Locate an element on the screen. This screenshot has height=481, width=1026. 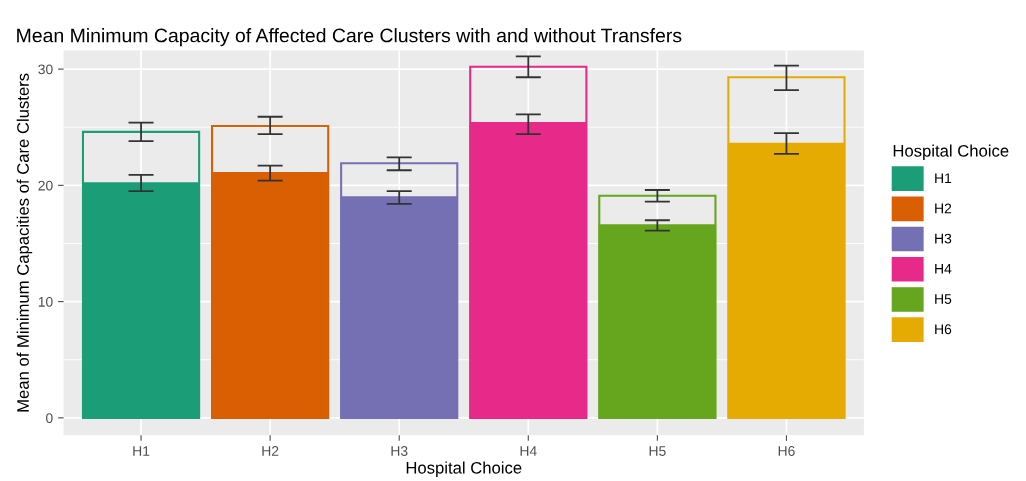
y-axis-title: Mean of Minimum Capacities of Care Clusters is located at coordinates (24, 242).